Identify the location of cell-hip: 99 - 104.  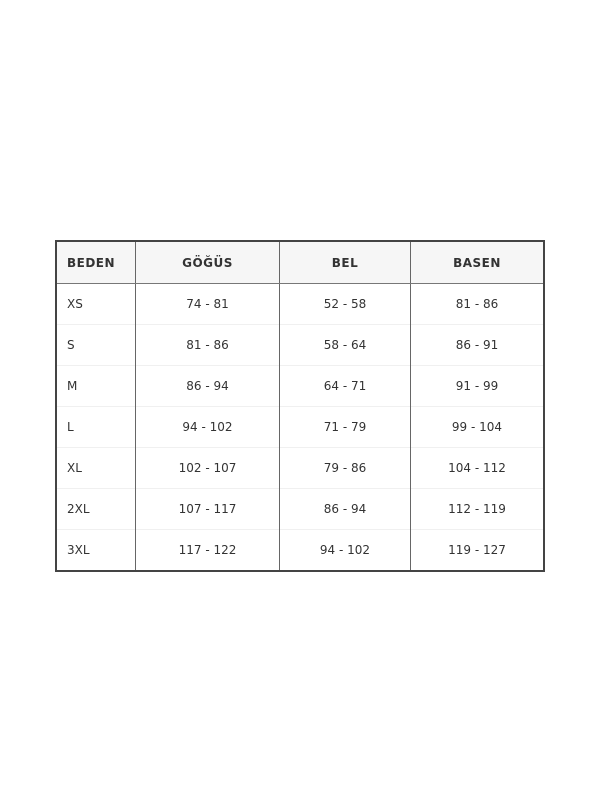
(477, 427).